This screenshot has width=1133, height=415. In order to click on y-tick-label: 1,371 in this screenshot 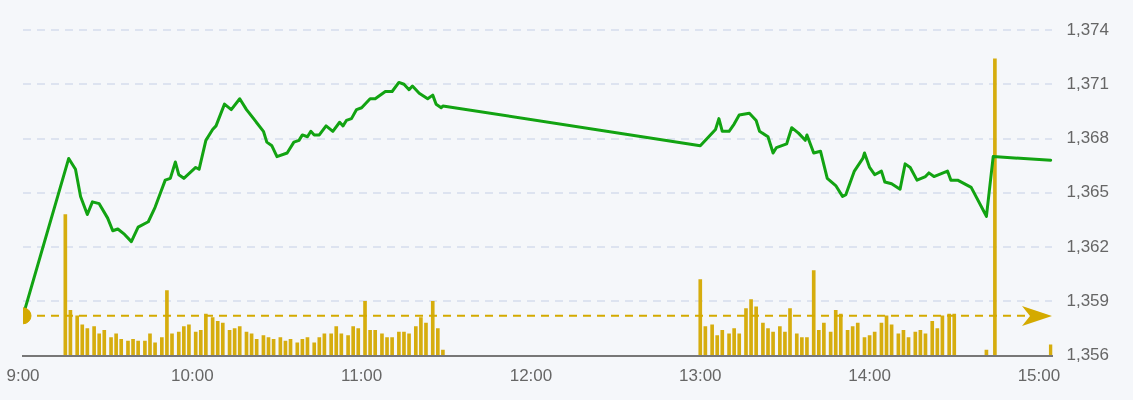, I will do `click(1088, 83)`.